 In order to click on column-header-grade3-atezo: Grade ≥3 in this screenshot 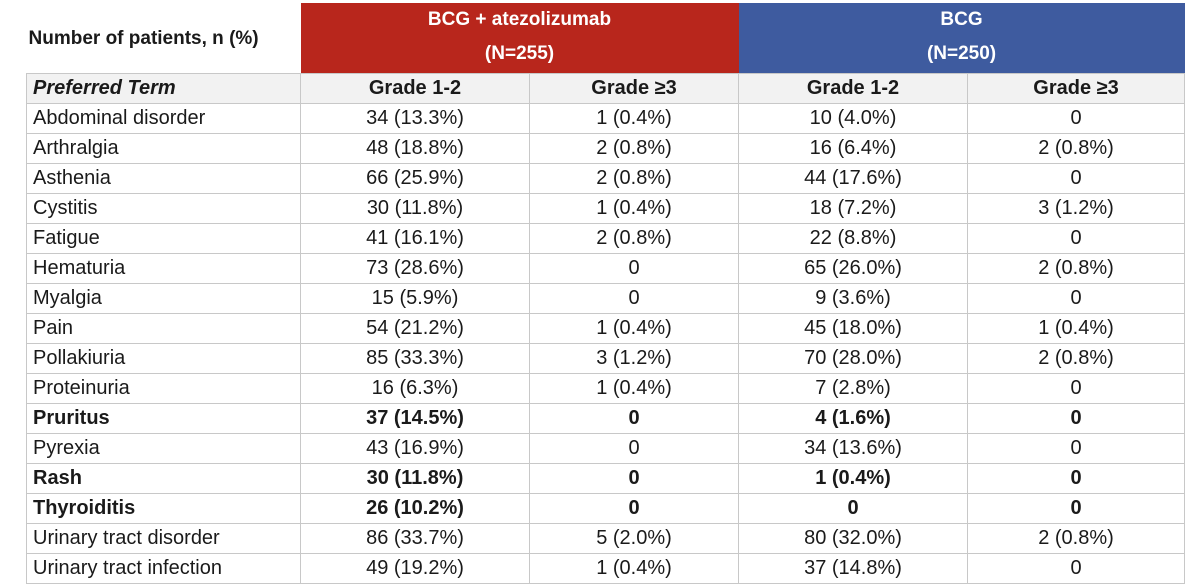, I will do `click(634, 88)`.